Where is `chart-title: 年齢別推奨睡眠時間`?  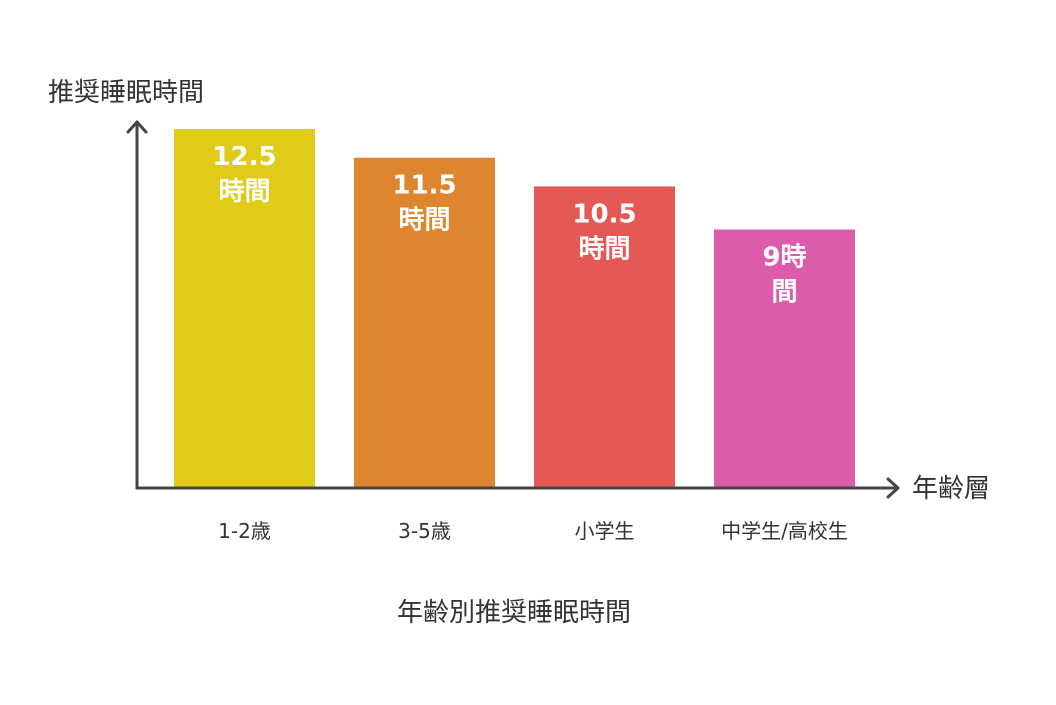 chart-title: 年齢別推奨睡眠時間 is located at coordinates (514, 613).